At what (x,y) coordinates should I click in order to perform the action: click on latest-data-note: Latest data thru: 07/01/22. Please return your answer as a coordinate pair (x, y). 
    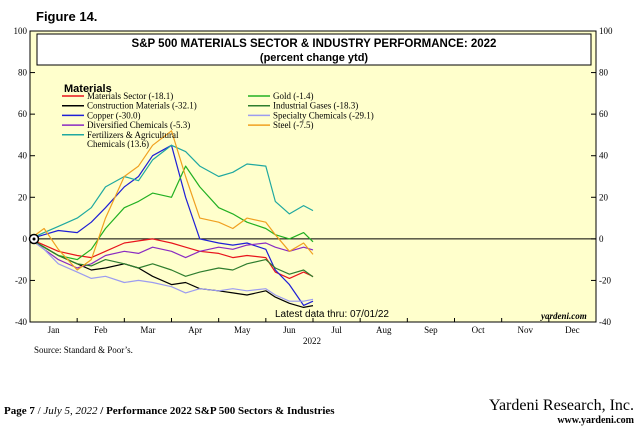
    Looking at the image, I should click on (332, 314).